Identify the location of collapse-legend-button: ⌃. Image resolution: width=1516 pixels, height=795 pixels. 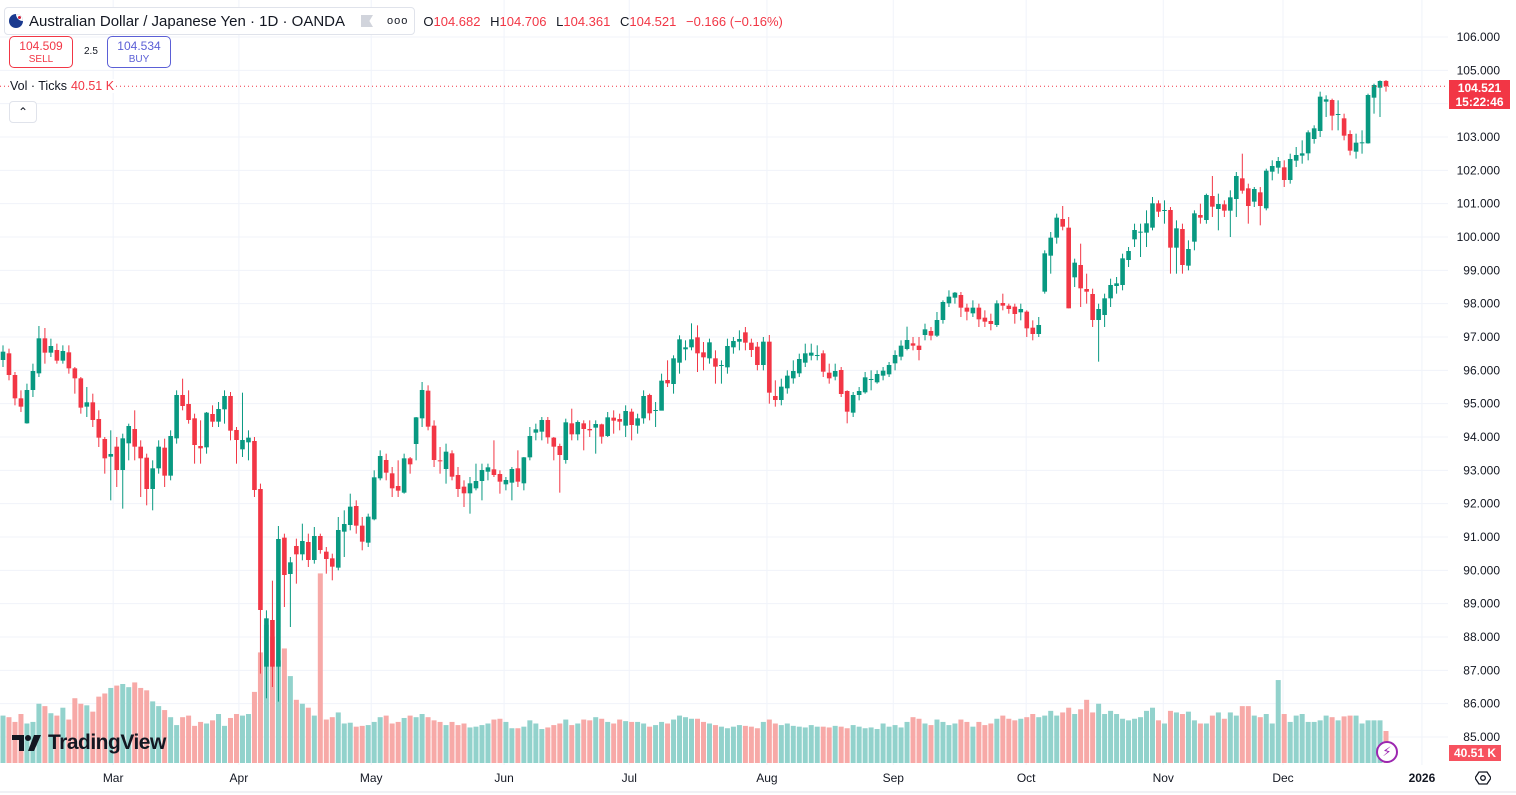
(23, 112).